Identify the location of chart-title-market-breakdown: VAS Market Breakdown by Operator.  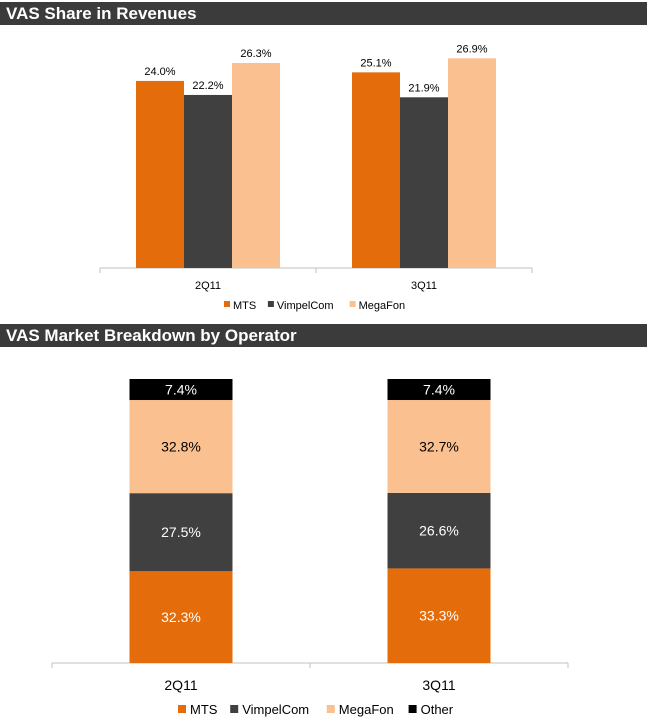
(323, 335).